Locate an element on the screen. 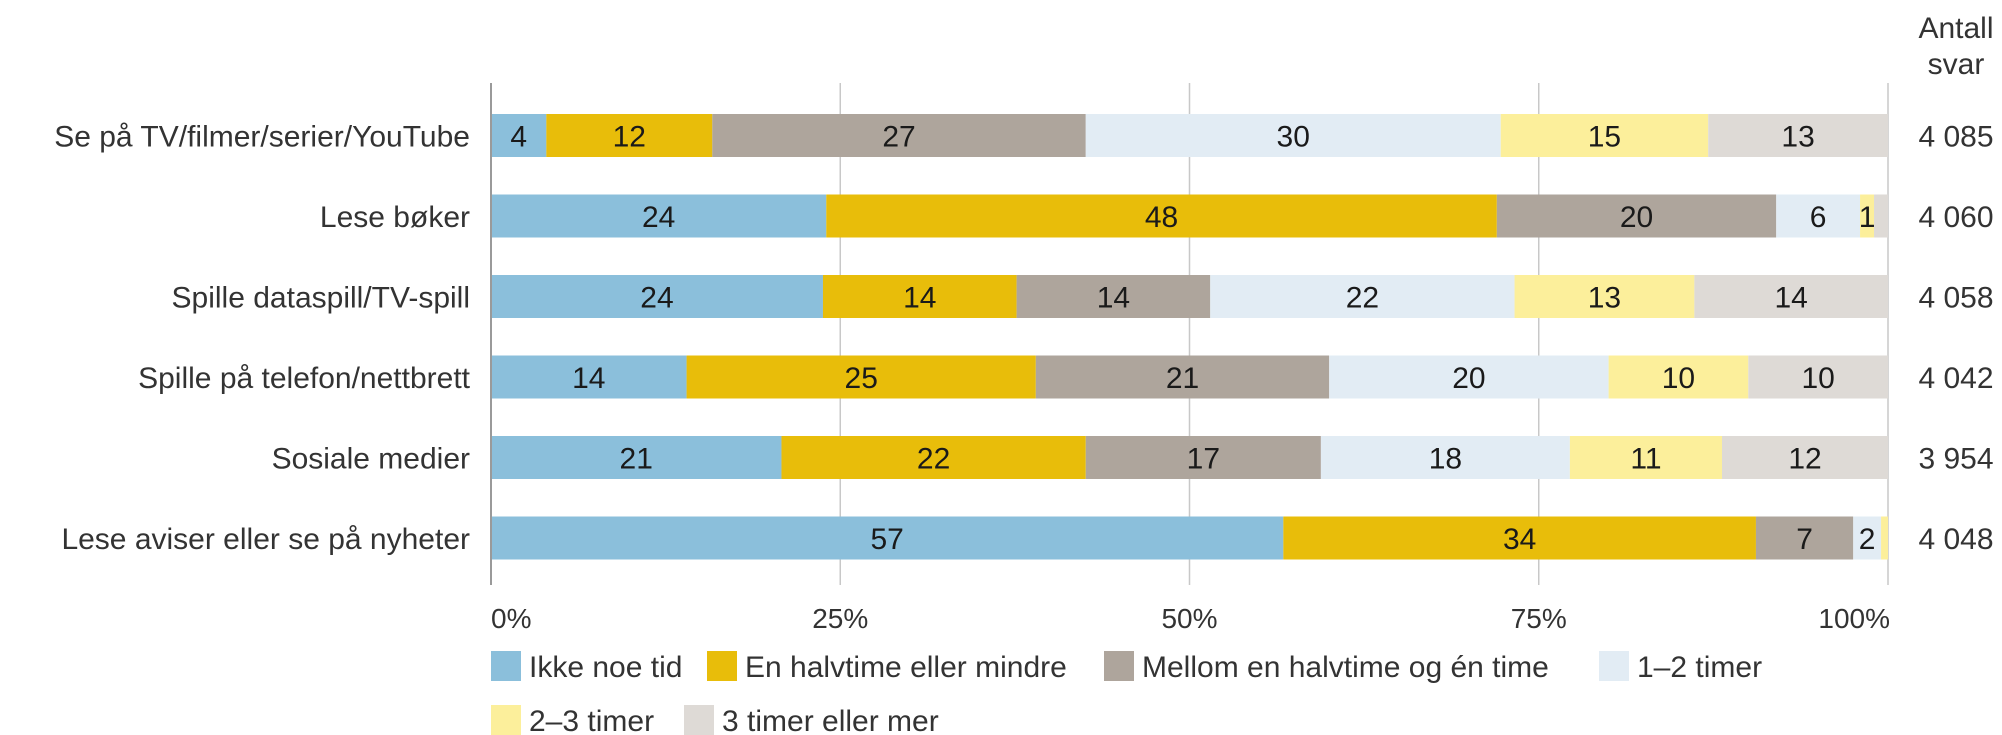 The image size is (2002, 735). x-tick-label: 50% is located at coordinates (1189, 618).